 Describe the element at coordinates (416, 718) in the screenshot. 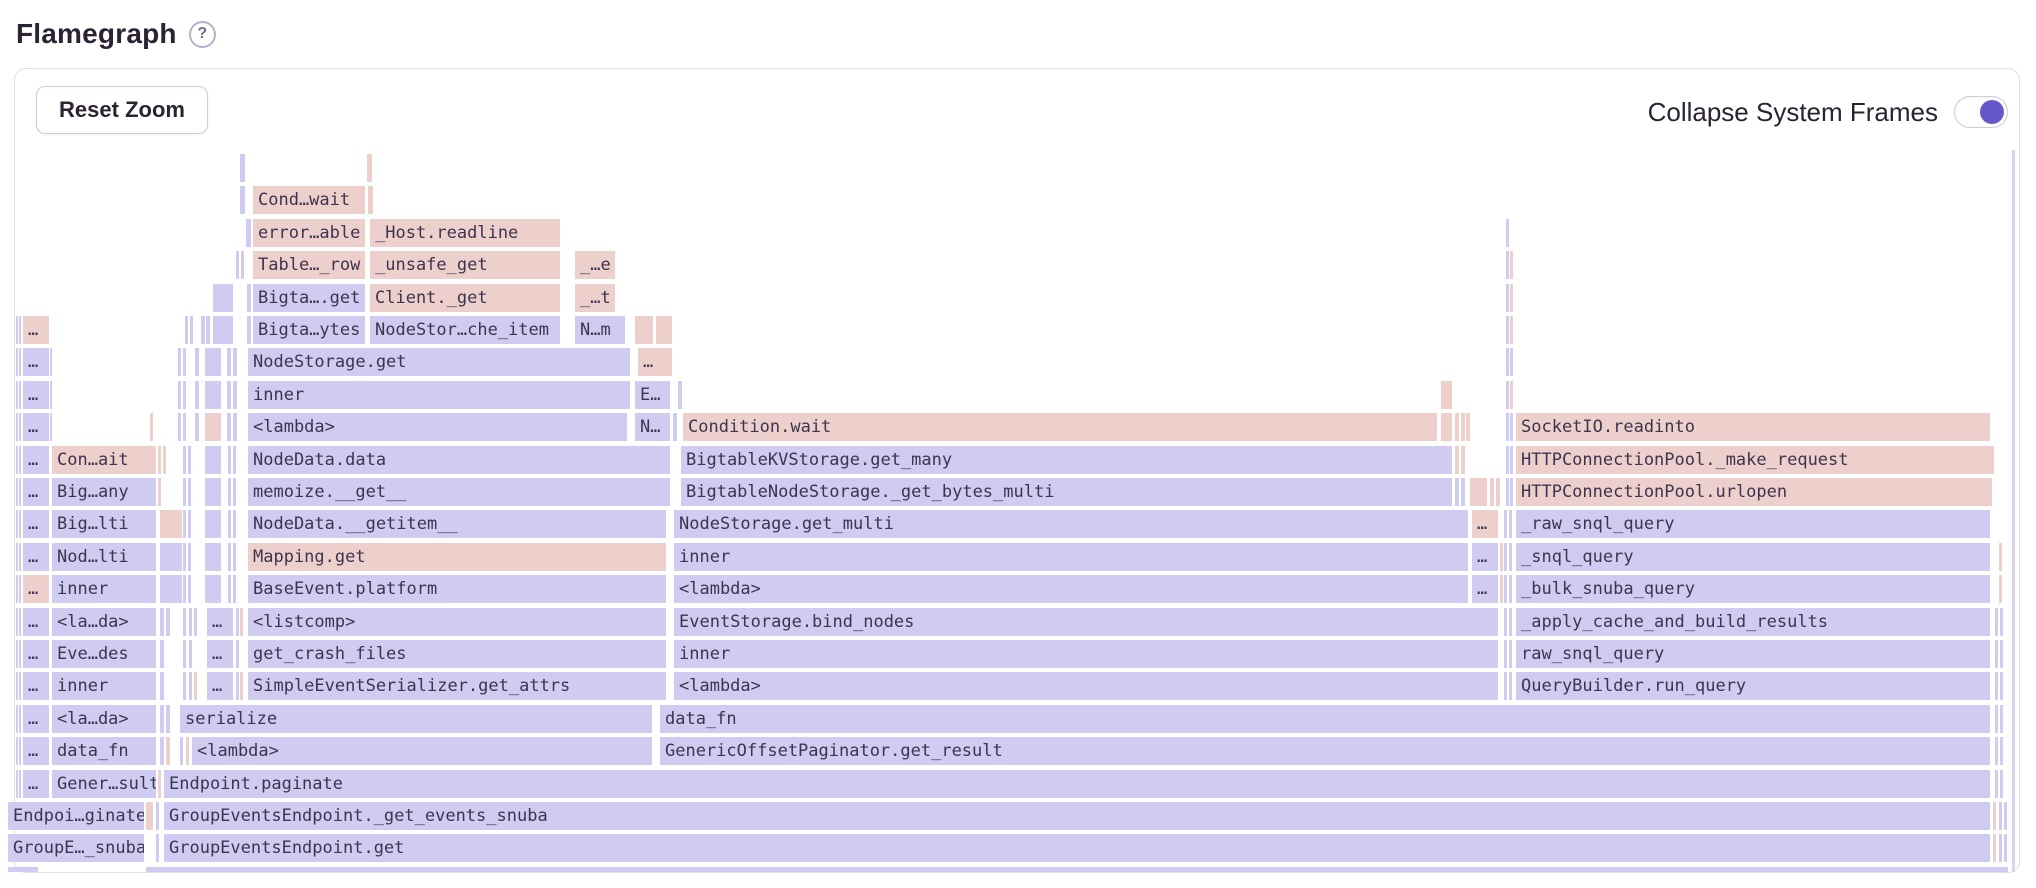

I see `flame-frame: serialize` at that location.